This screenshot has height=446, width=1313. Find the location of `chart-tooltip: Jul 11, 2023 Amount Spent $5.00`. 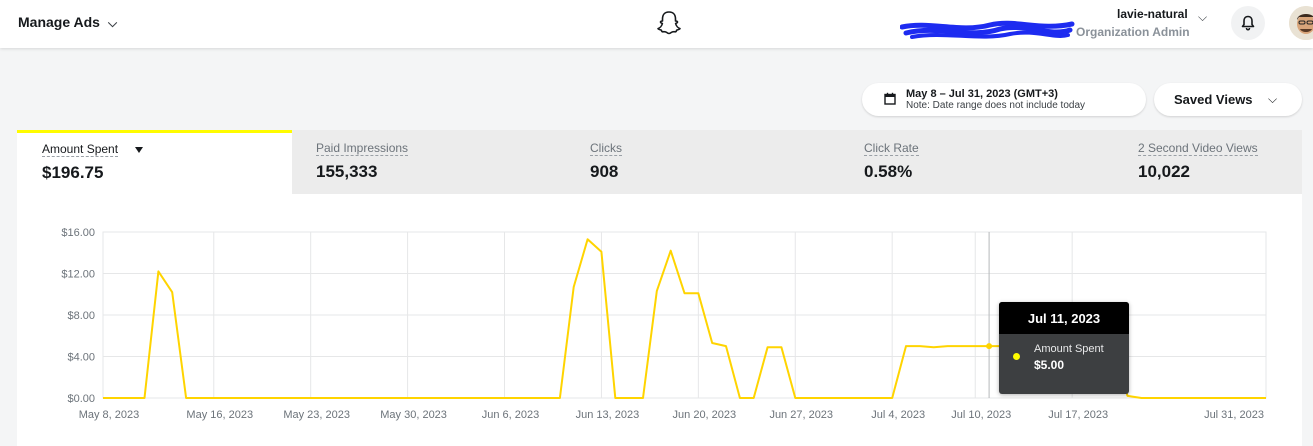

chart-tooltip: Jul 11, 2023 Amount Spent $5.00 is located at coordinates (1064, 348).